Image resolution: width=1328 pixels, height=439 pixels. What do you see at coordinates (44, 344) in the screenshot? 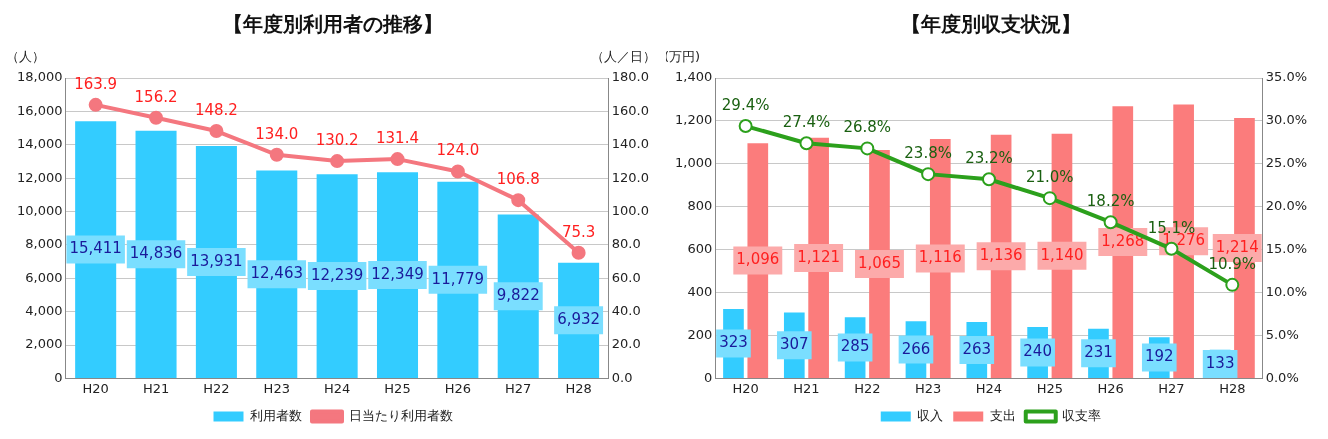
I see `y-tick-label: 2,000` at bounding box center [44, 344].